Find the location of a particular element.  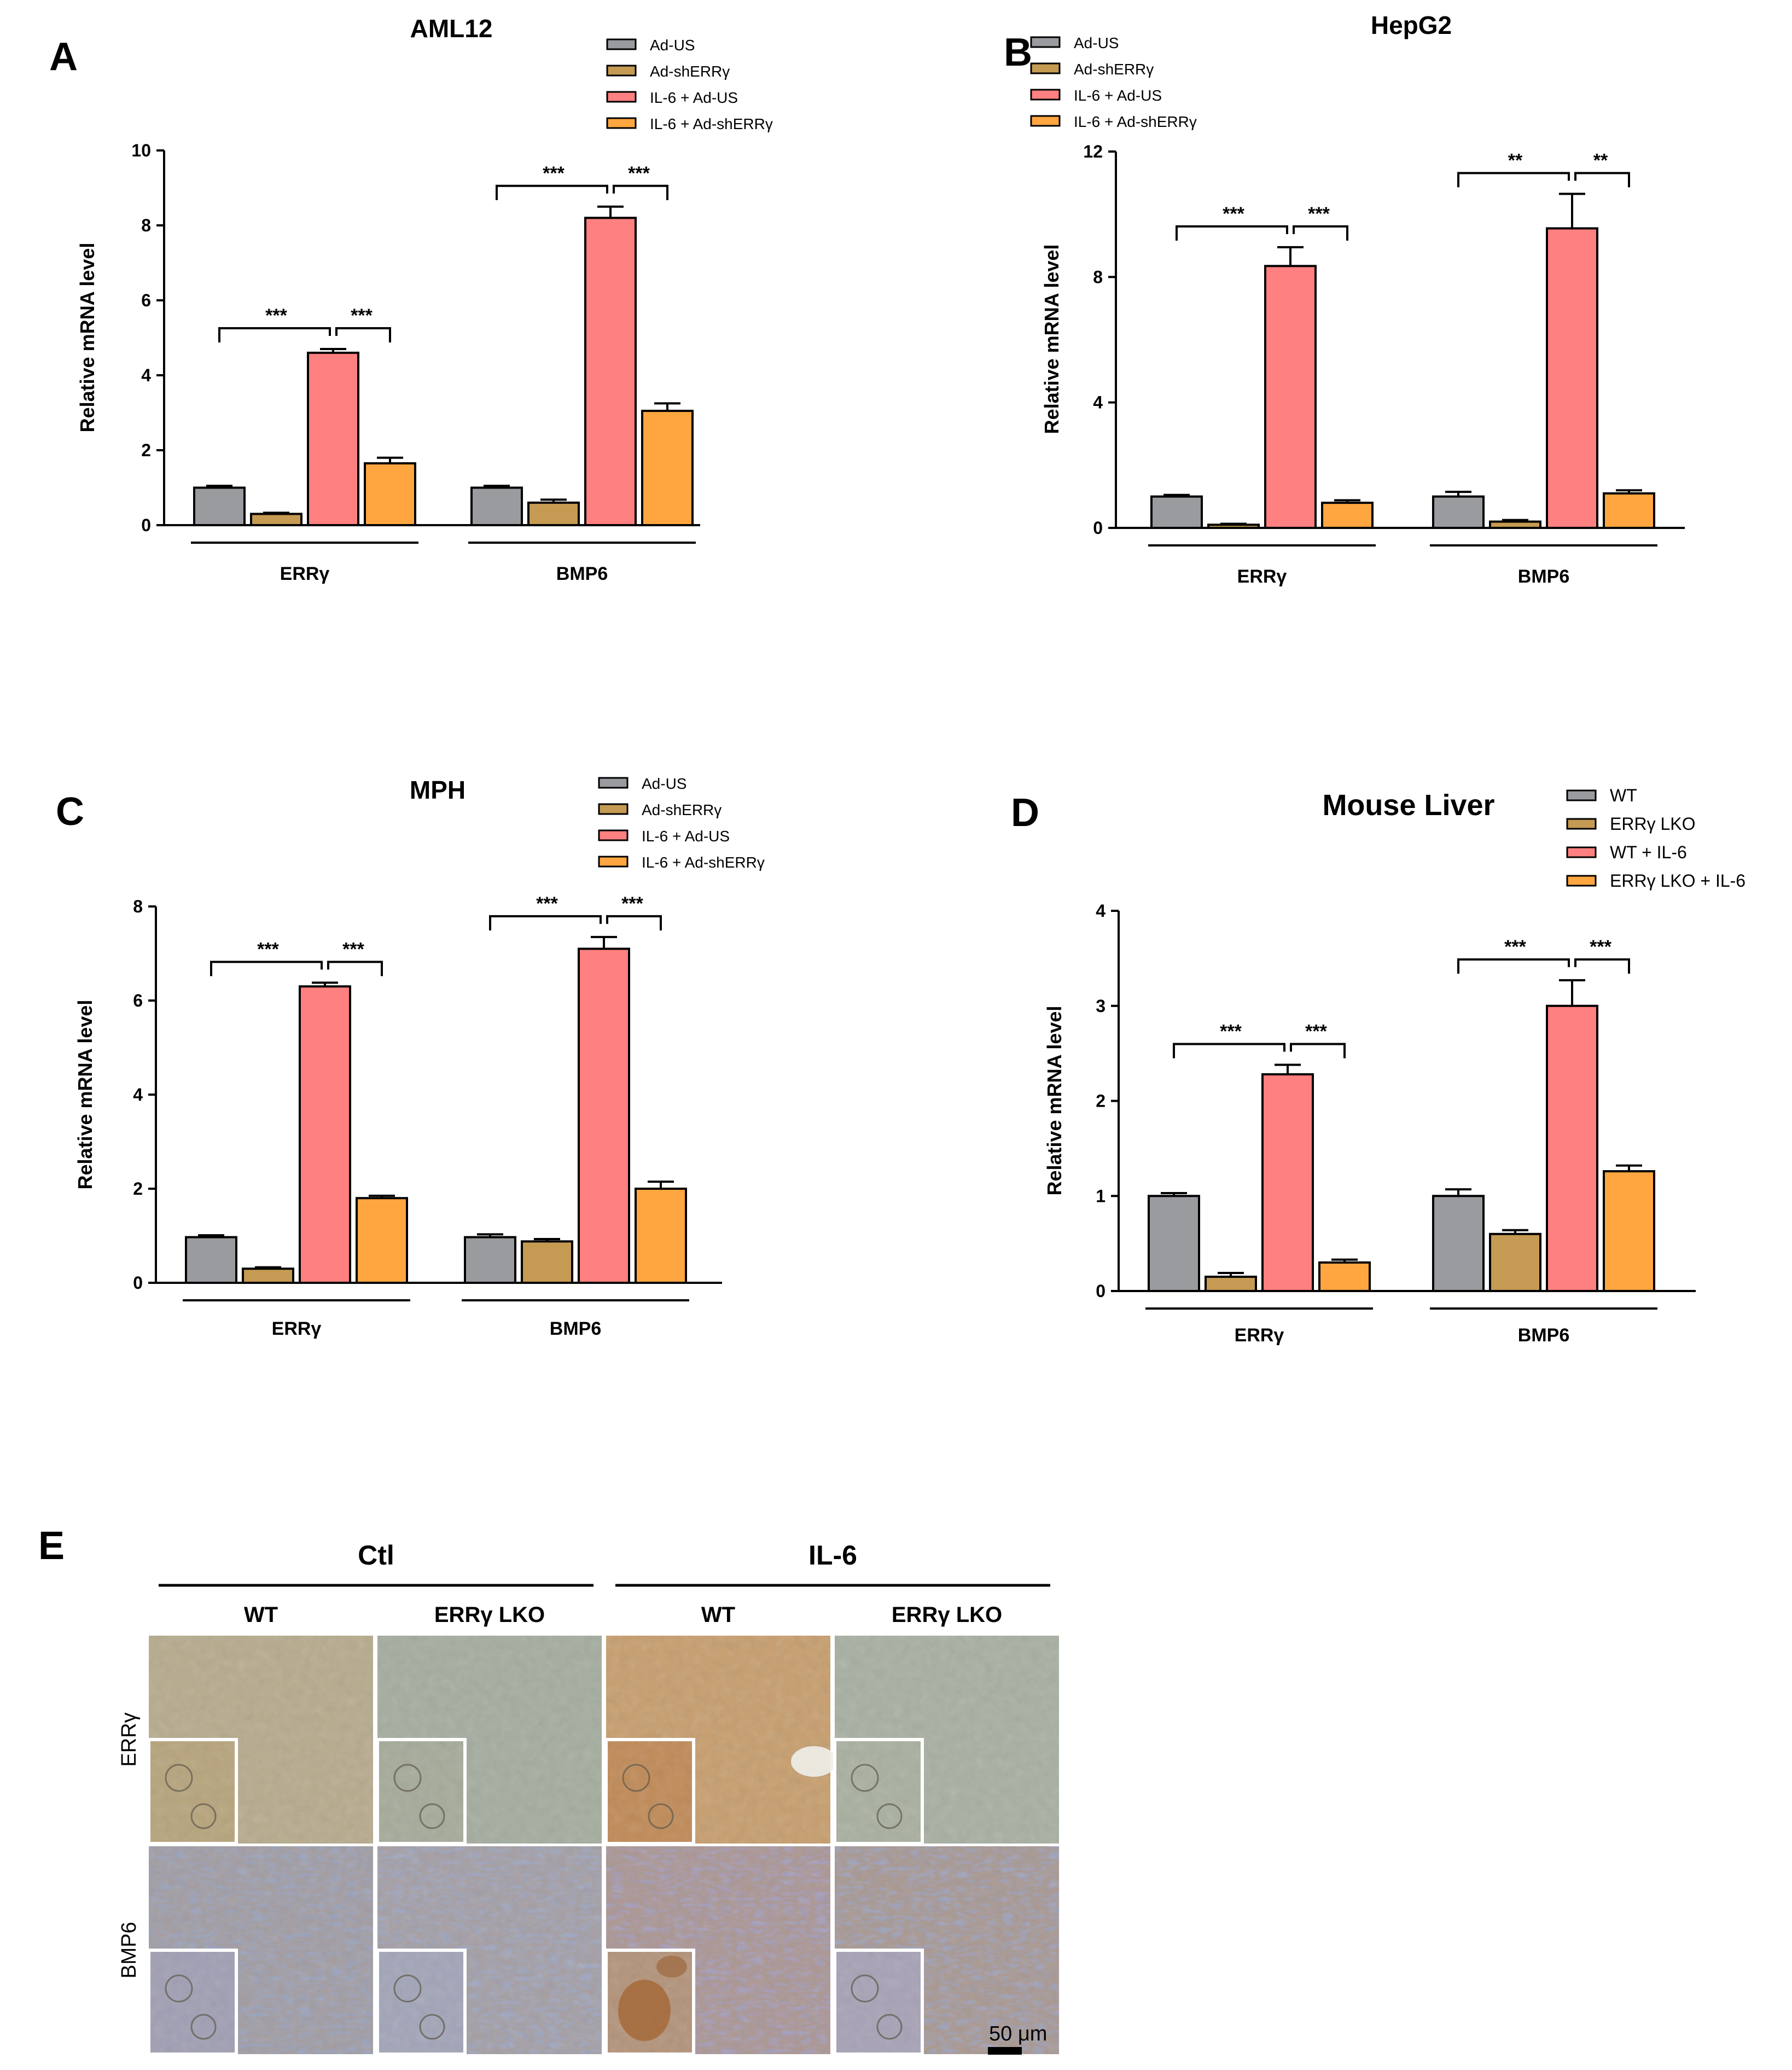

y-tick-label: 10 is located at coordinates (141, 151).